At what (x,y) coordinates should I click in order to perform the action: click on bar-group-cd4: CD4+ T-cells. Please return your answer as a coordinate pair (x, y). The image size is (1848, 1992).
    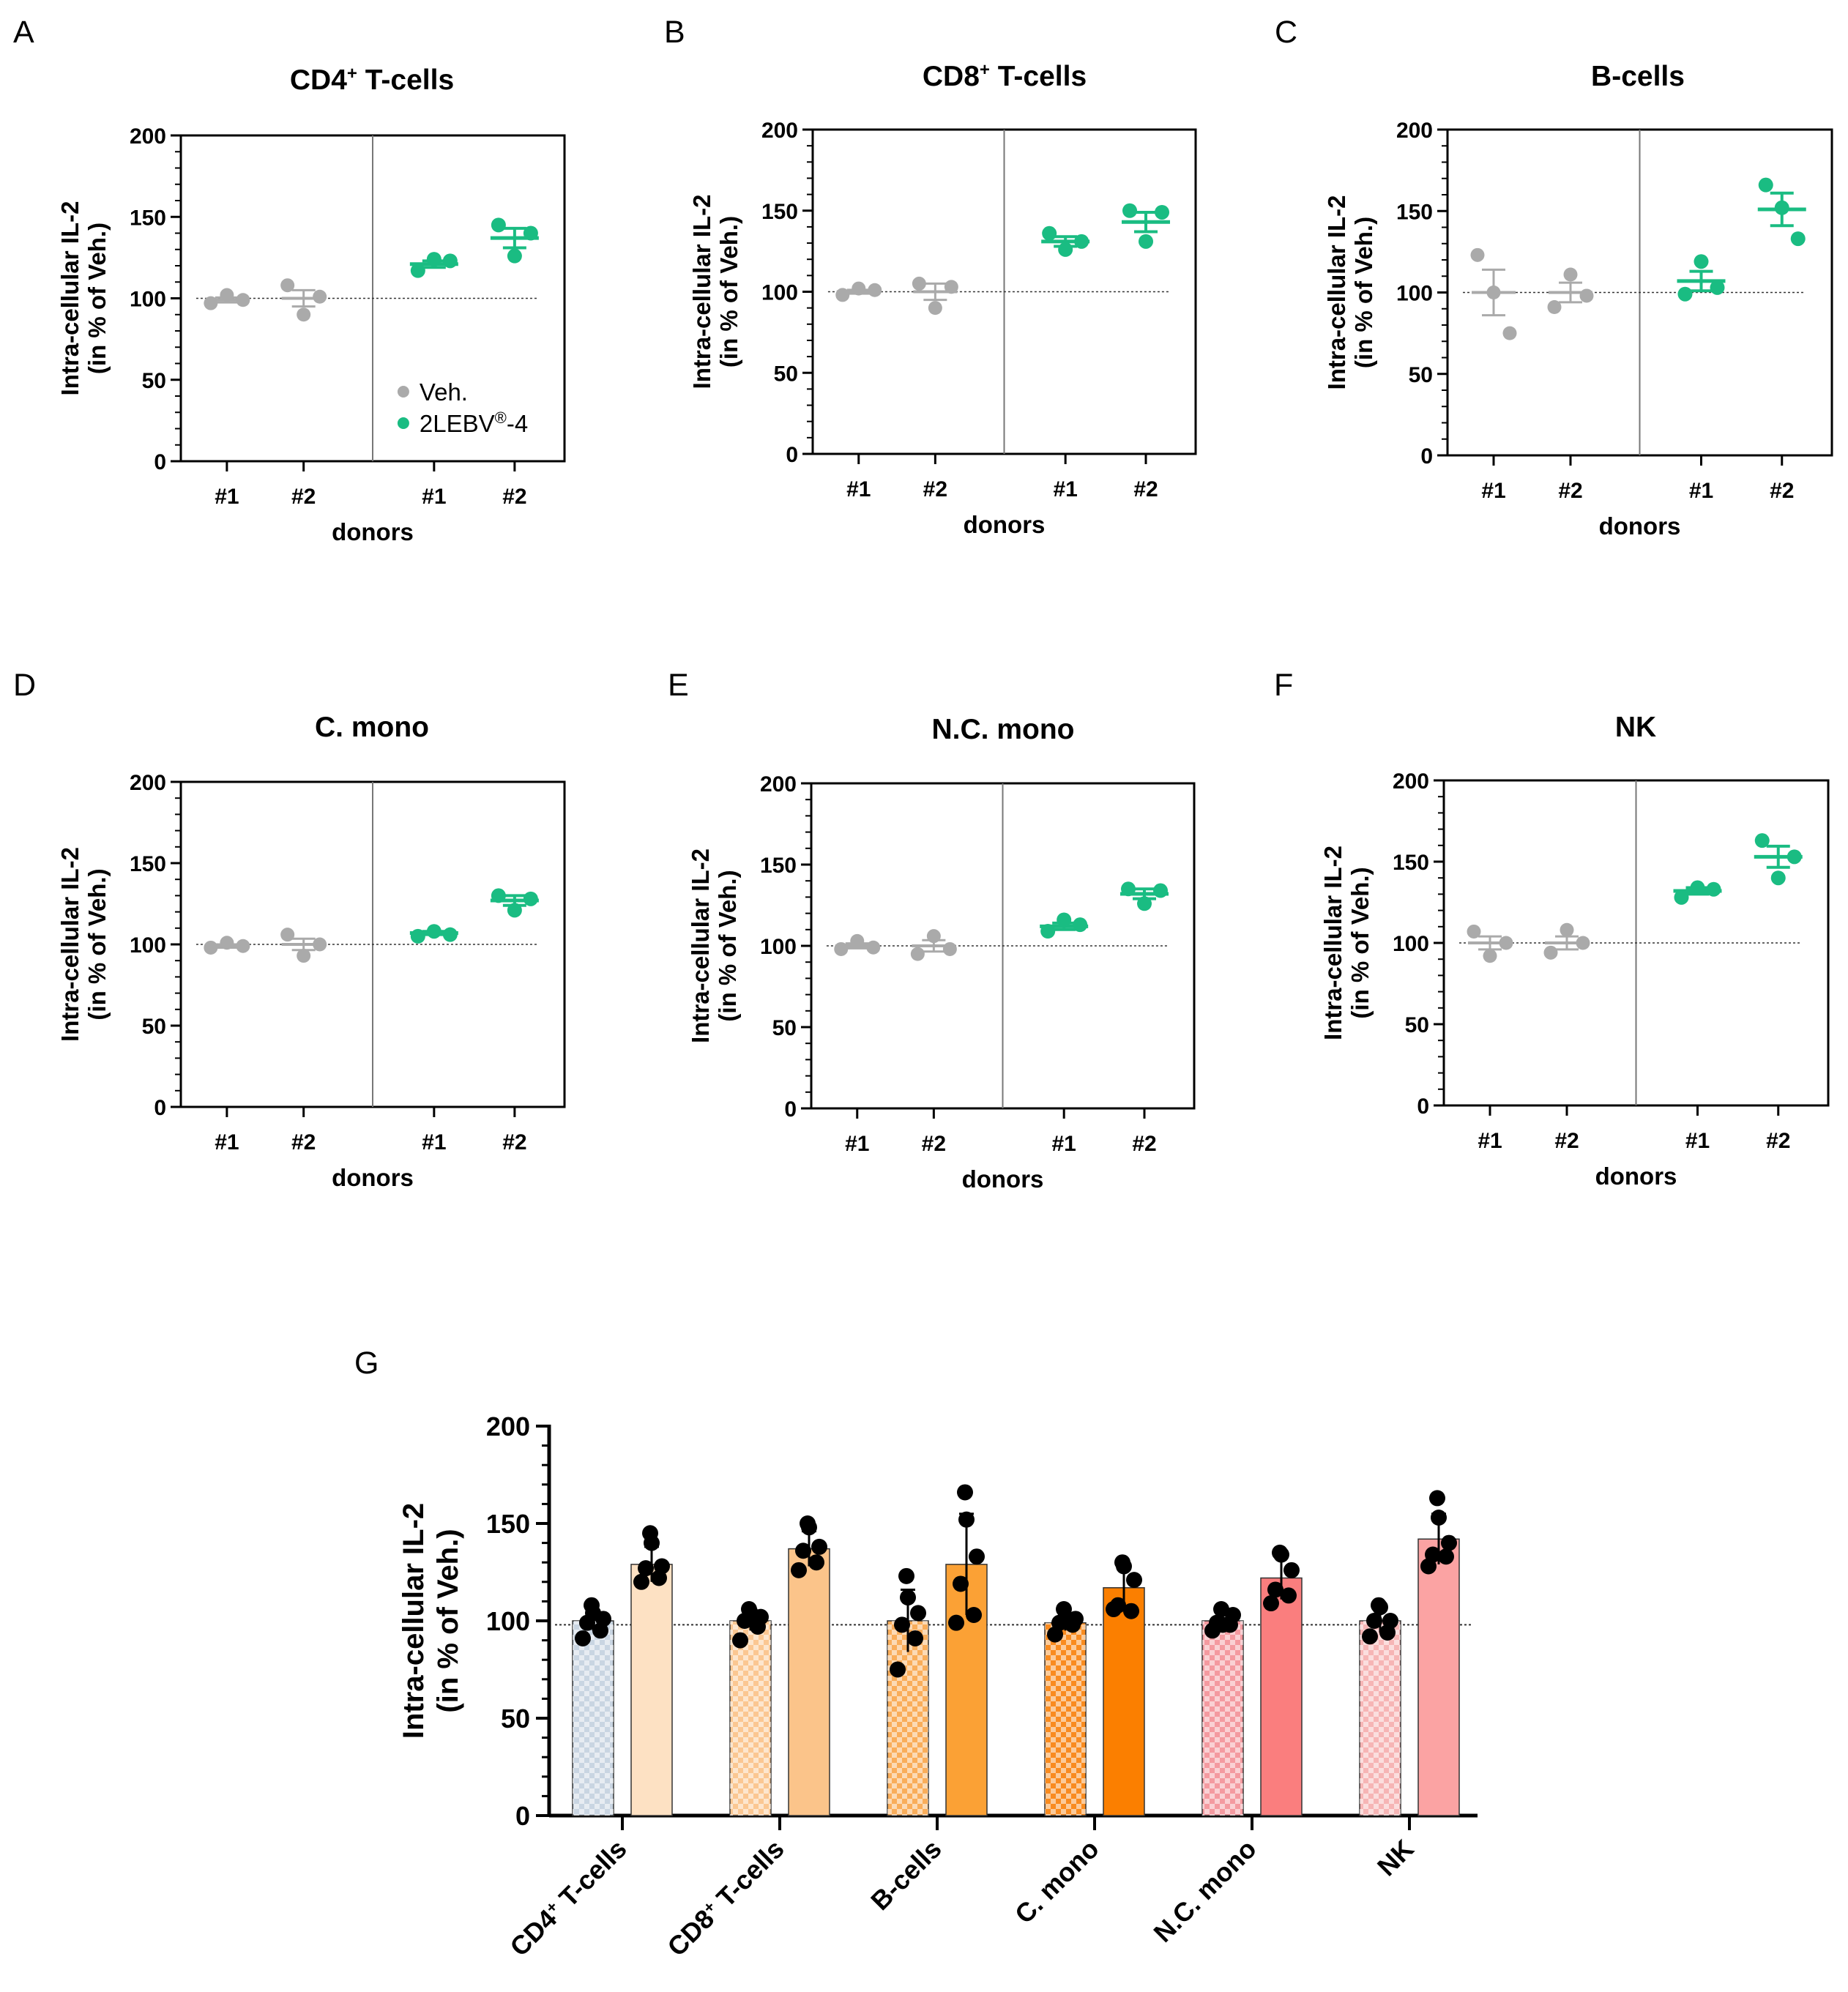
    Looking at the image, I should click on (588, 1743).